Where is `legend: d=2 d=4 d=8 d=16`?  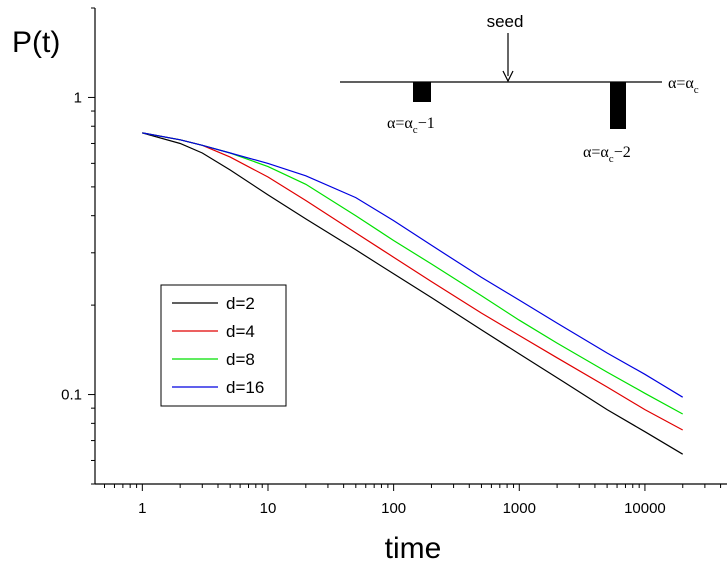
legend: d=2 d=4 d=8 d=16 is located at coordinates (223, 345).